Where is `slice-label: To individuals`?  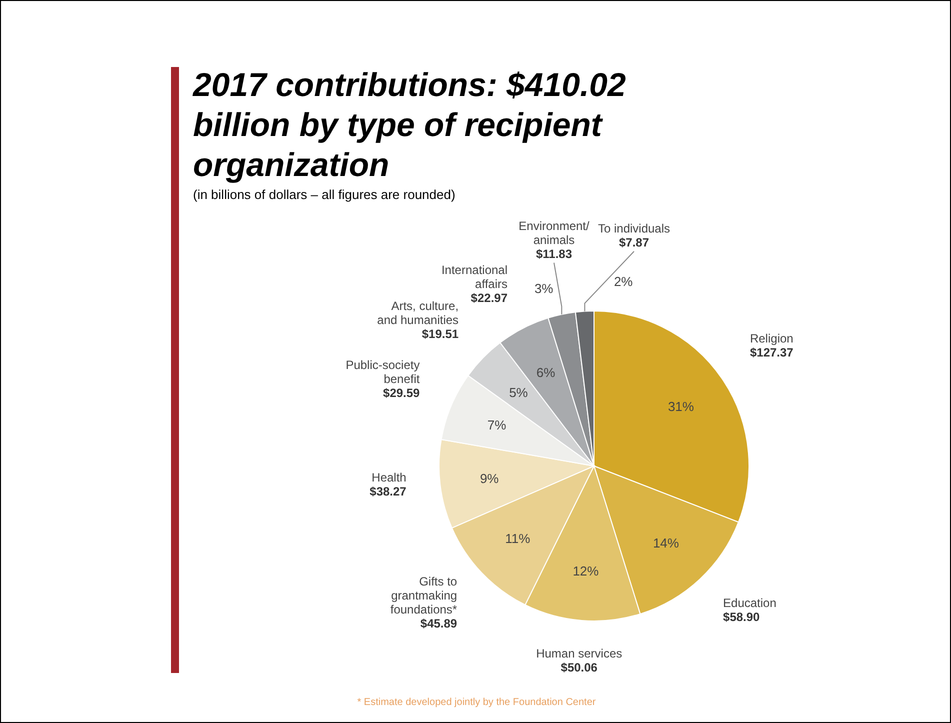
slice-label: To individuals is located at coordinates (634, 228).